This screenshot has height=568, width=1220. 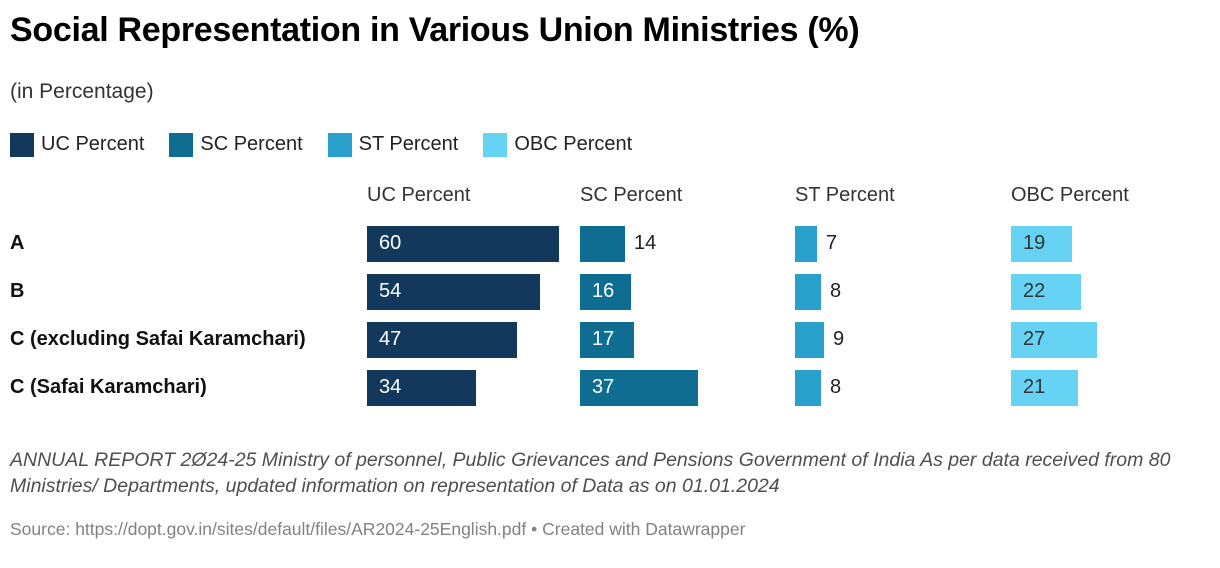 I want to click on bar: 54, so click(x=453, y=291).